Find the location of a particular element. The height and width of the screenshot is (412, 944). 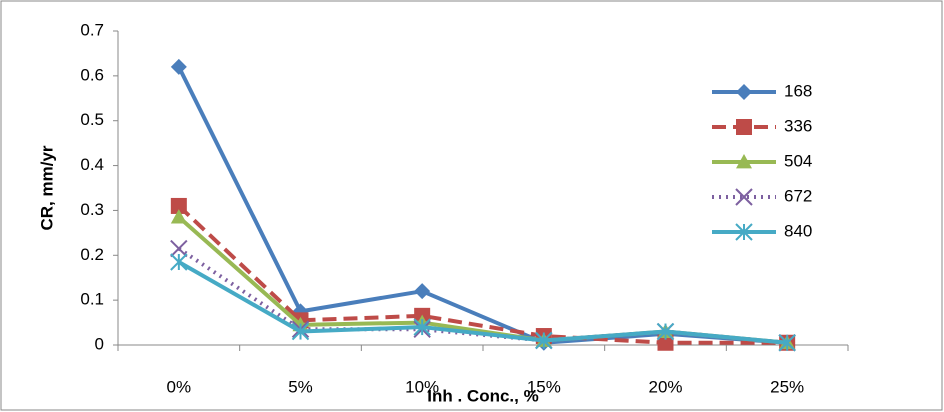

series-line is located at coordinates (482, 302).